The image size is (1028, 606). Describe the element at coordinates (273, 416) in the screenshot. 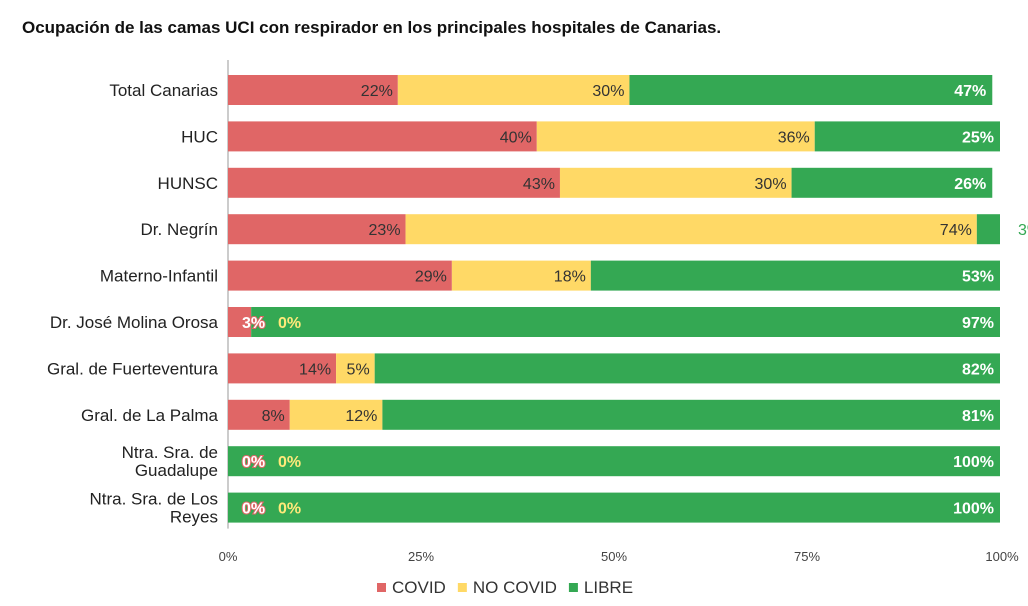

I see `data-label: 8%` at that location.